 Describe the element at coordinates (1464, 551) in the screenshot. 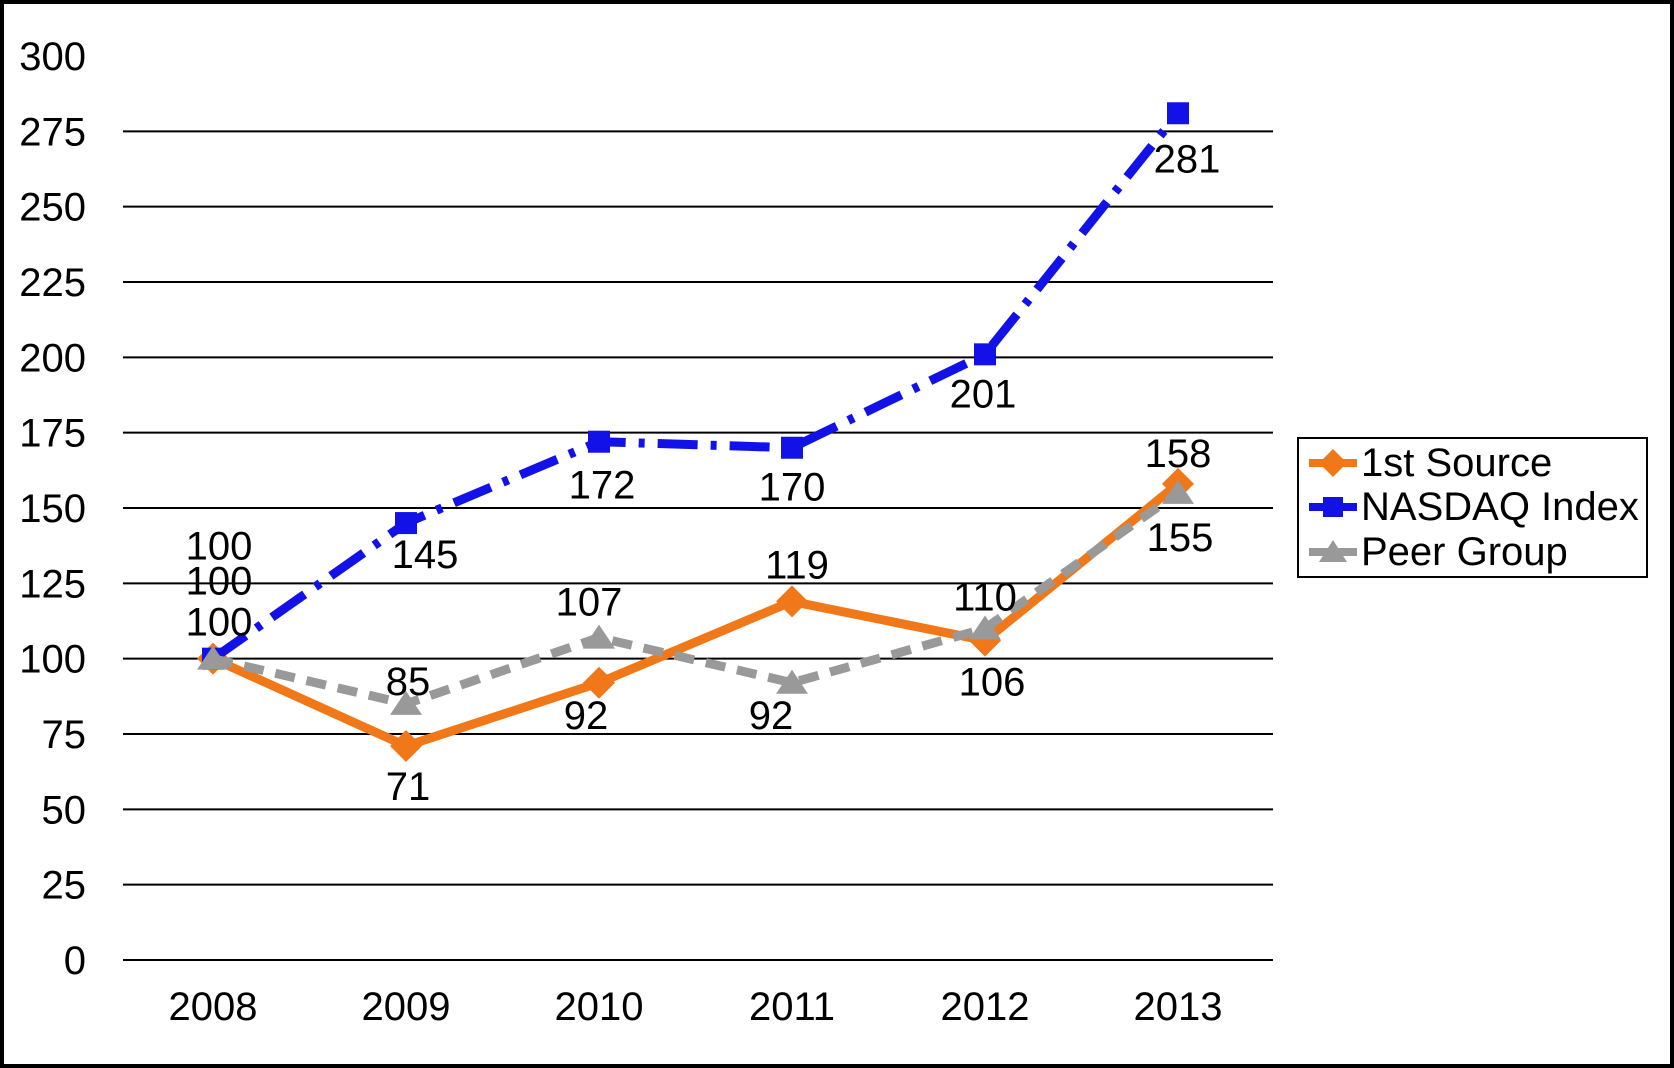

I see `legend-label: Peer Group` at that location.